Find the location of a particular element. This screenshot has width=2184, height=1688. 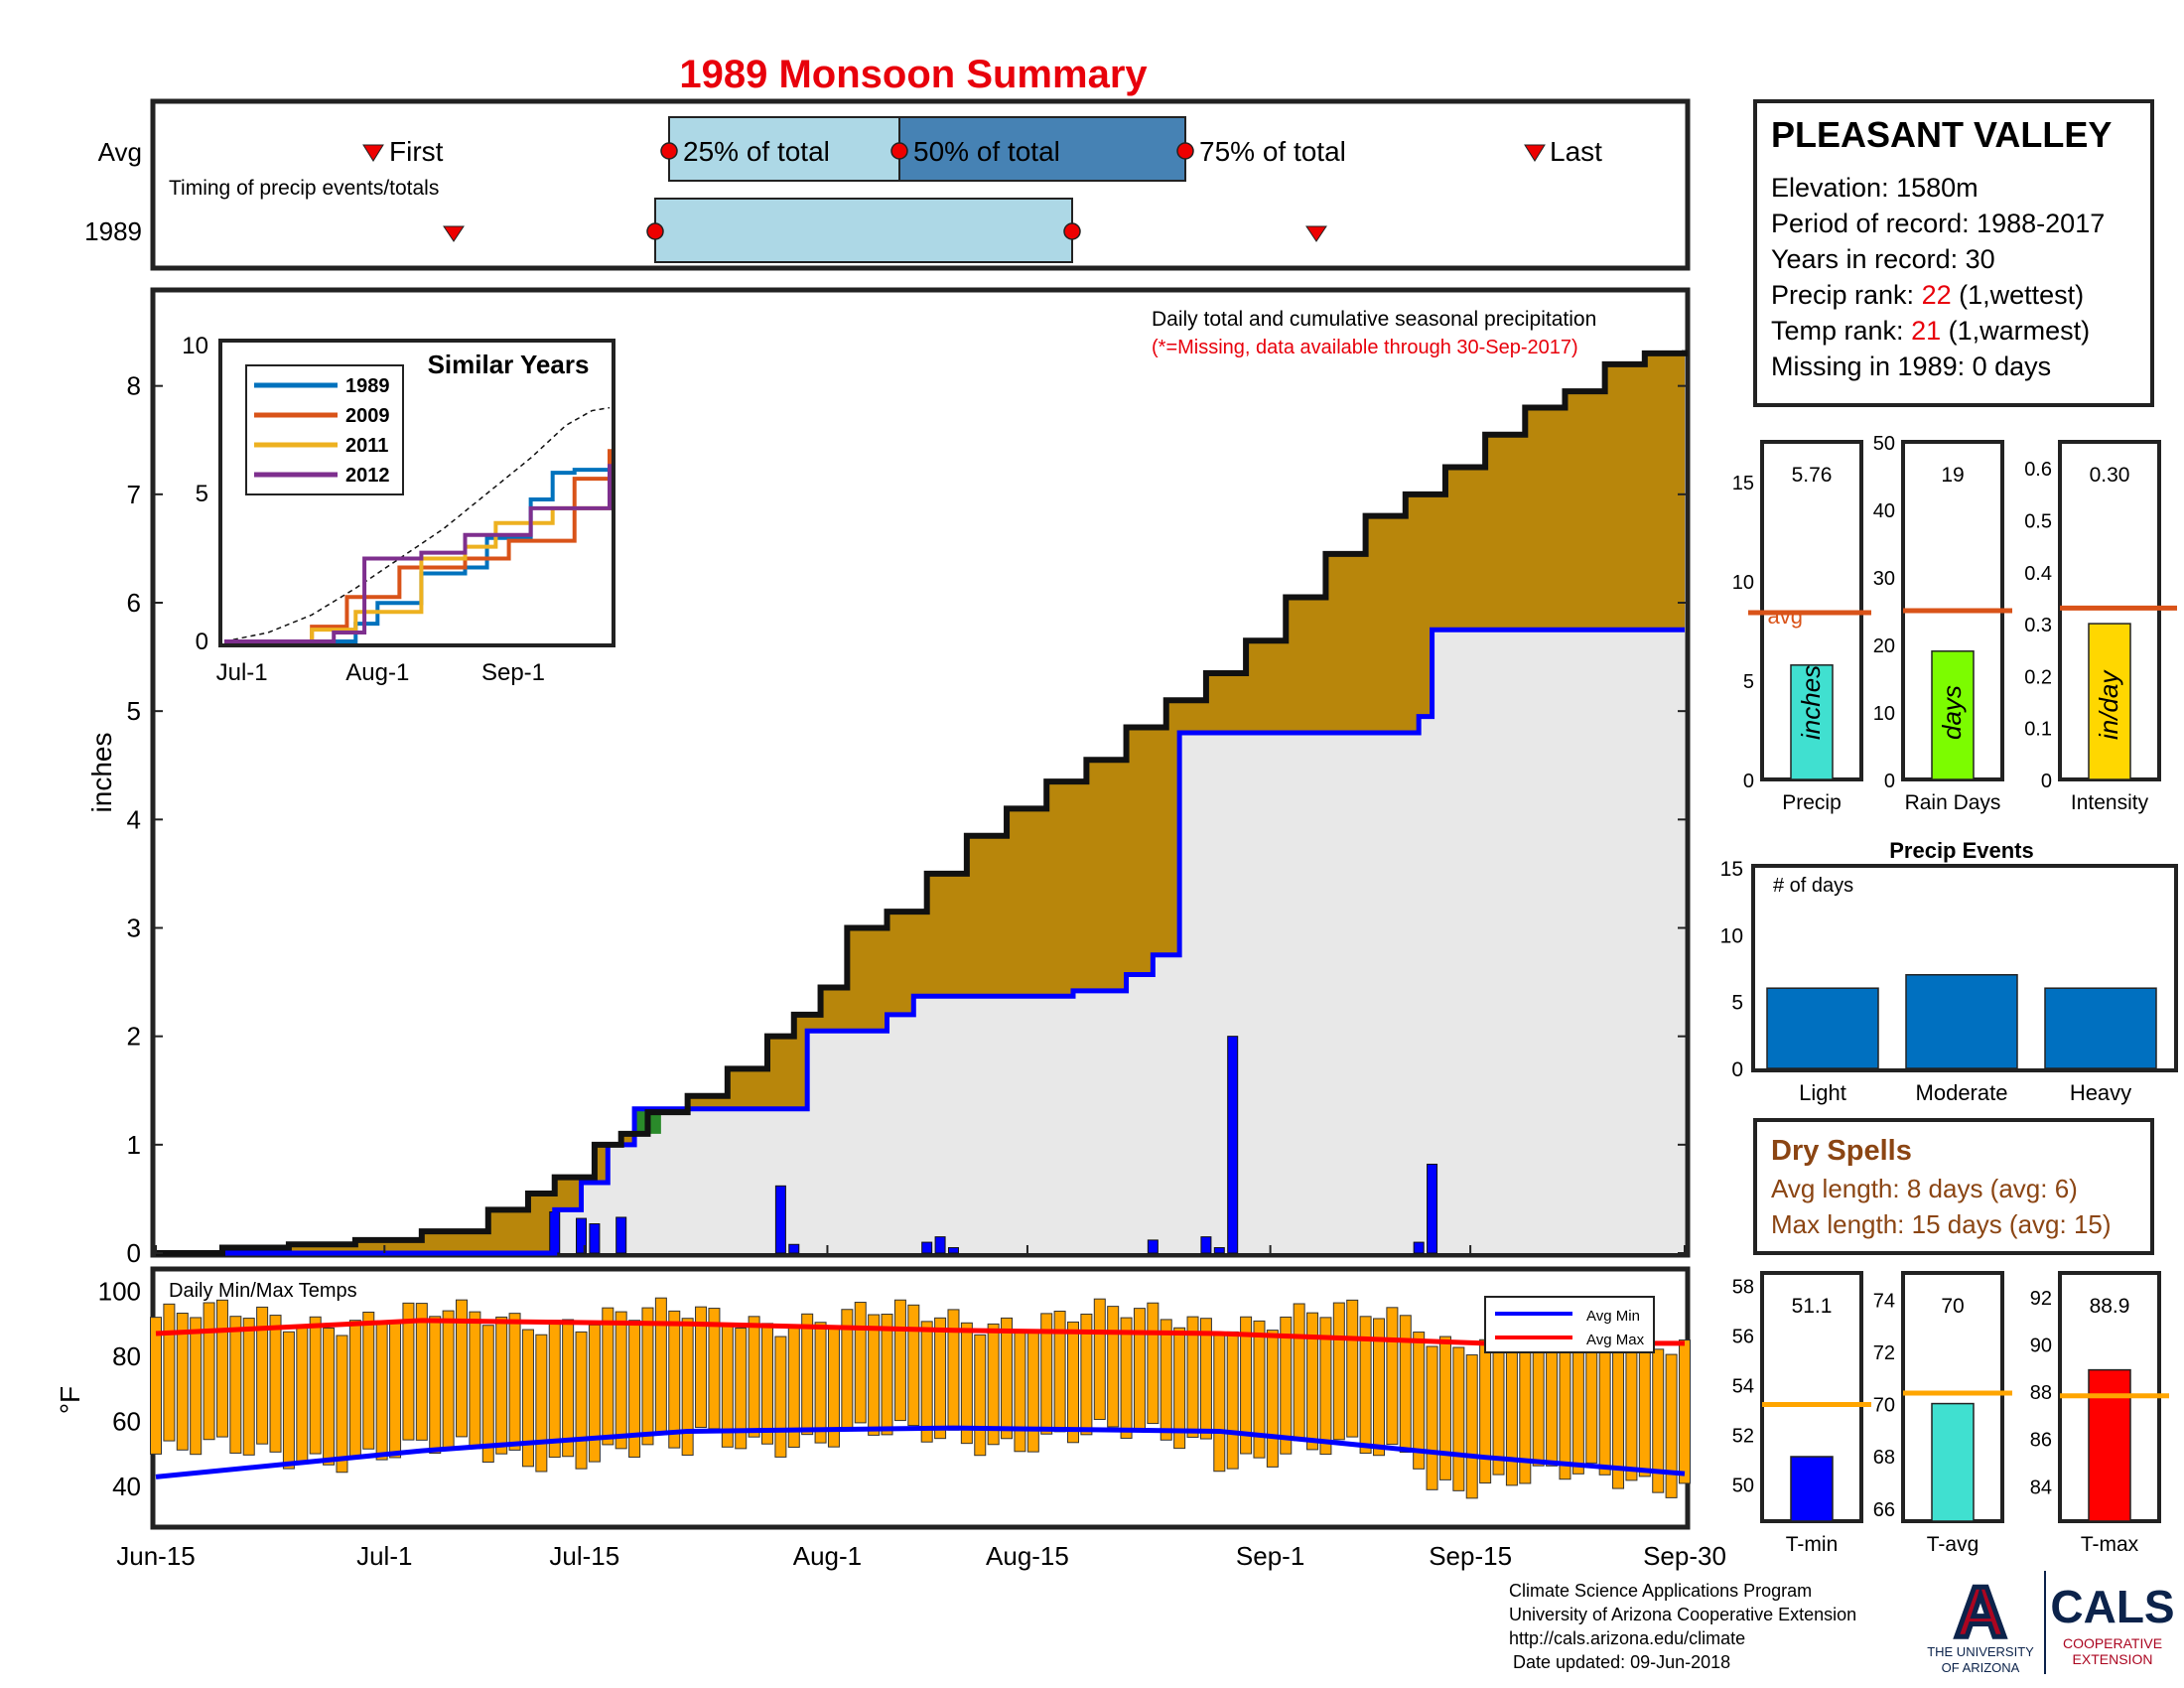

main-ytick: 7 is located at coordinates (134, 494).